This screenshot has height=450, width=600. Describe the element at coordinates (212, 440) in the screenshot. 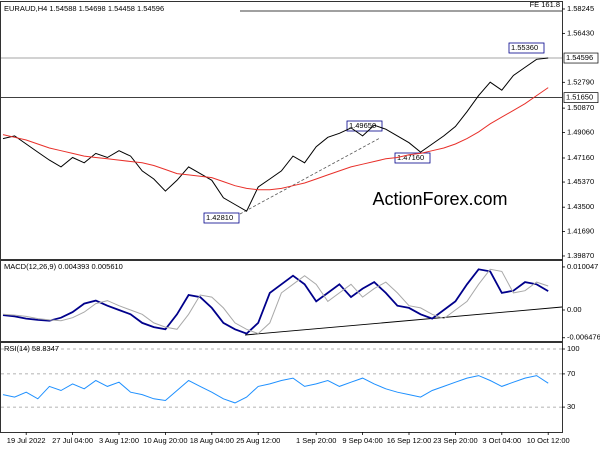

I see `x-tick-label: 18 Aug 04:00` at that location.